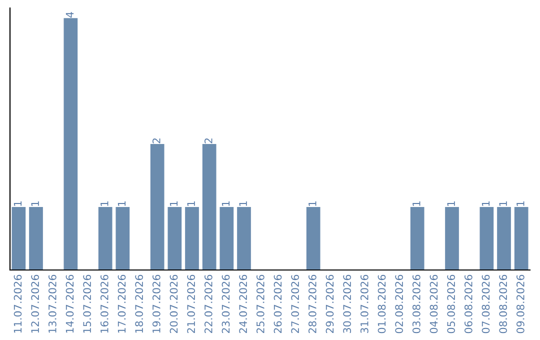 The height and width of the screenshot is (340, 540). What do you see at coordinates (451, 304) in the screenshot?
I see `x-tick-label: 05.08.2026` at bounding box center [451, 304].